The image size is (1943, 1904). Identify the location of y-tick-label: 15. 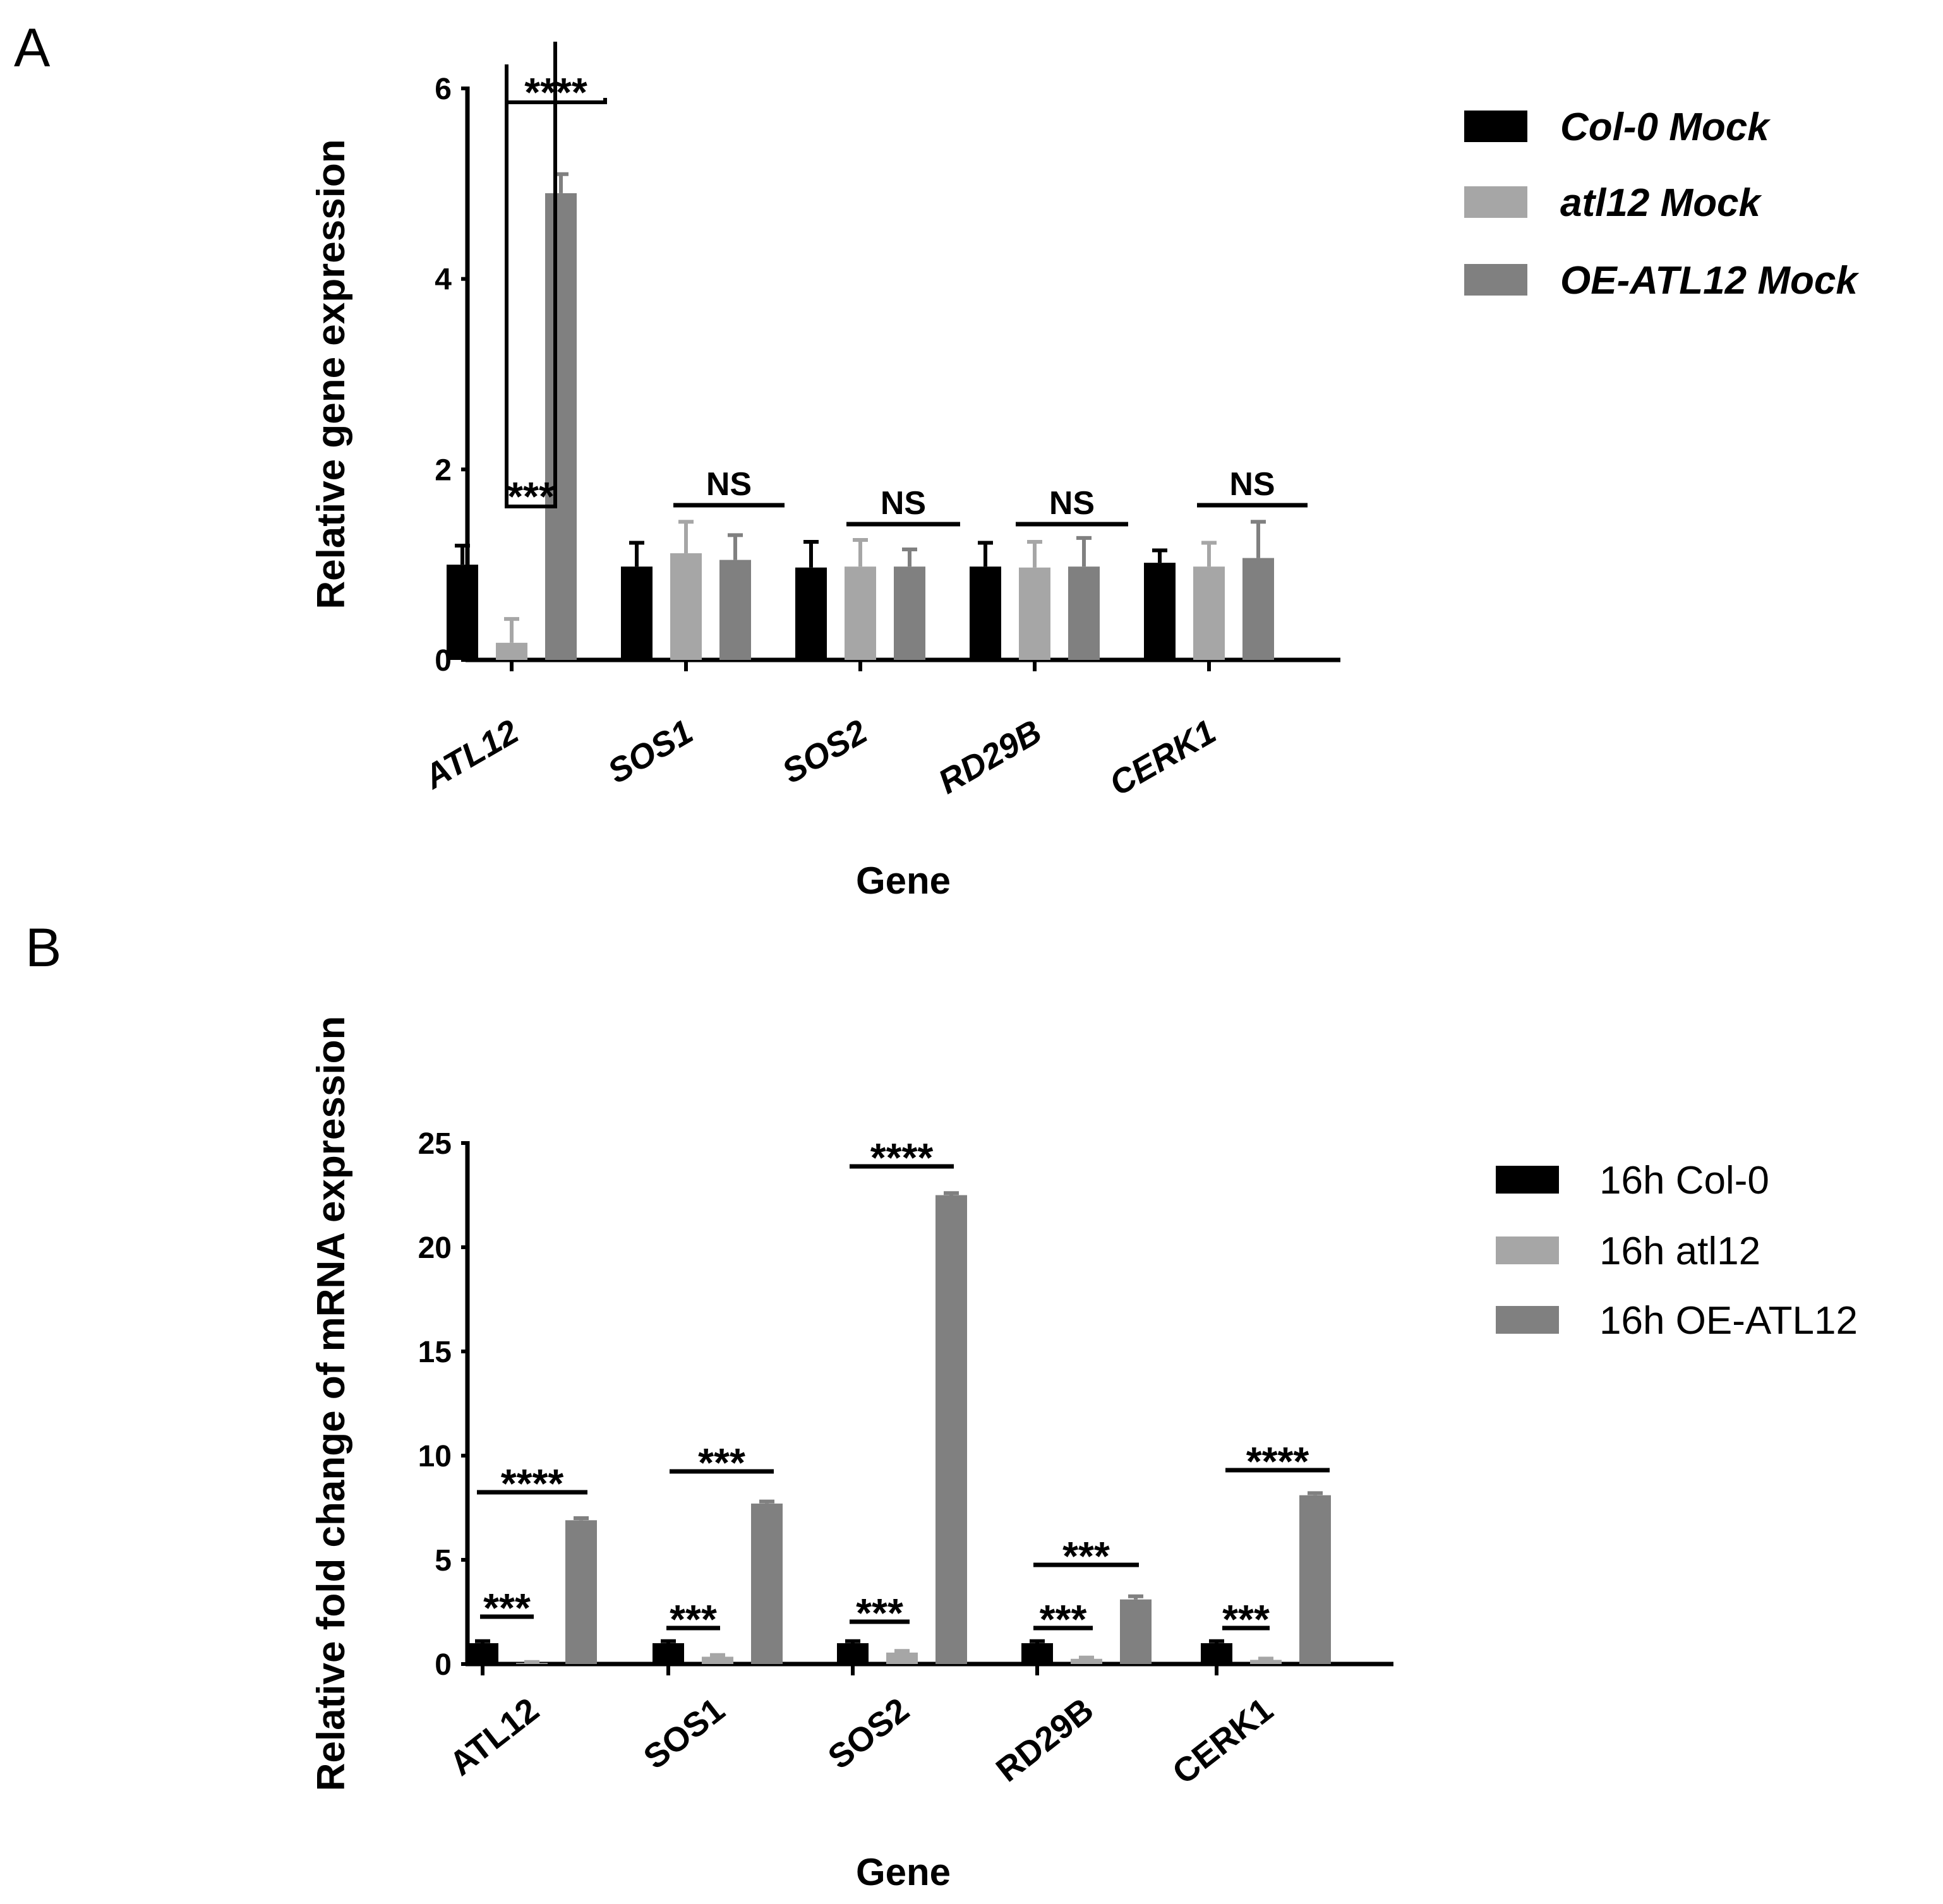
(435, 1352).